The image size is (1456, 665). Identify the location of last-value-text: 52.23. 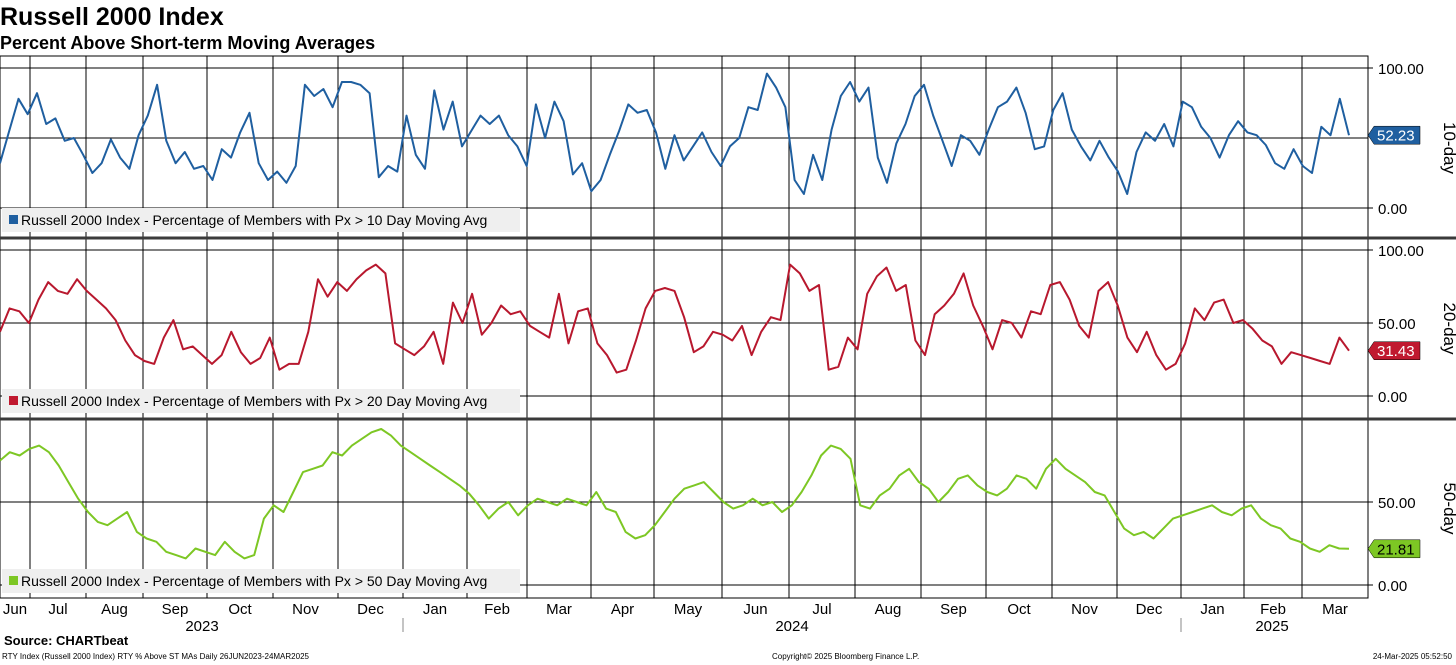
(1396, 136).